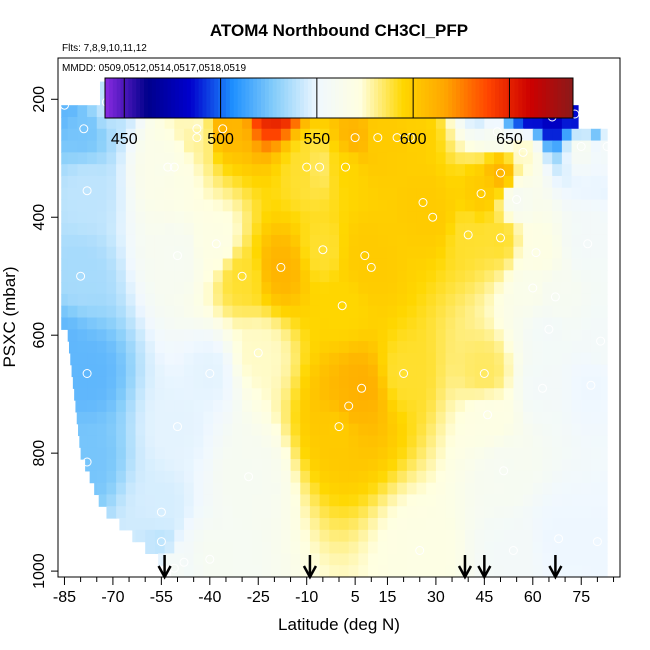 This screenshot has width=650, height=650. I want to click on y-axis-label: PSXC (mbar), so click(9, 316).